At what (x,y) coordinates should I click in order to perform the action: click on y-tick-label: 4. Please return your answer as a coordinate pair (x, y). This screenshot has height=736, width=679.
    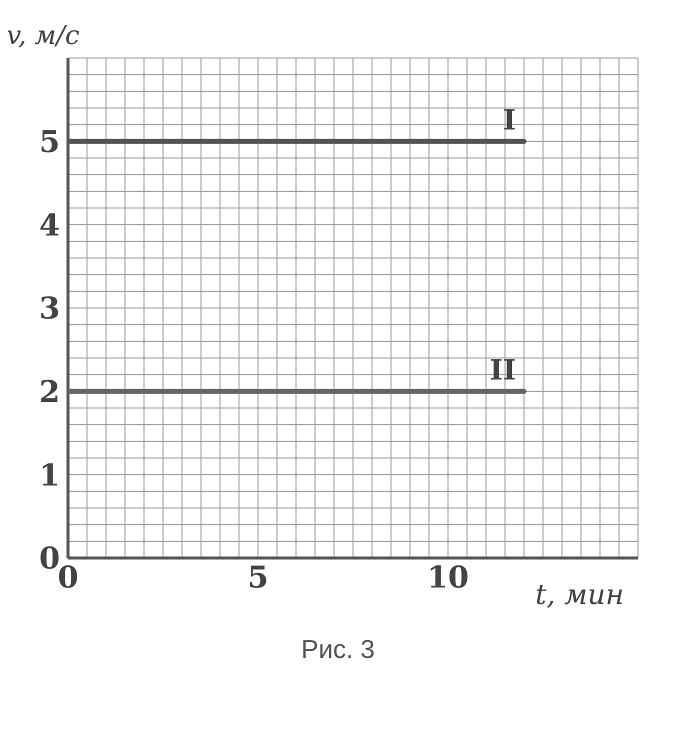
    Looking at the image, I should click on (49, 226).